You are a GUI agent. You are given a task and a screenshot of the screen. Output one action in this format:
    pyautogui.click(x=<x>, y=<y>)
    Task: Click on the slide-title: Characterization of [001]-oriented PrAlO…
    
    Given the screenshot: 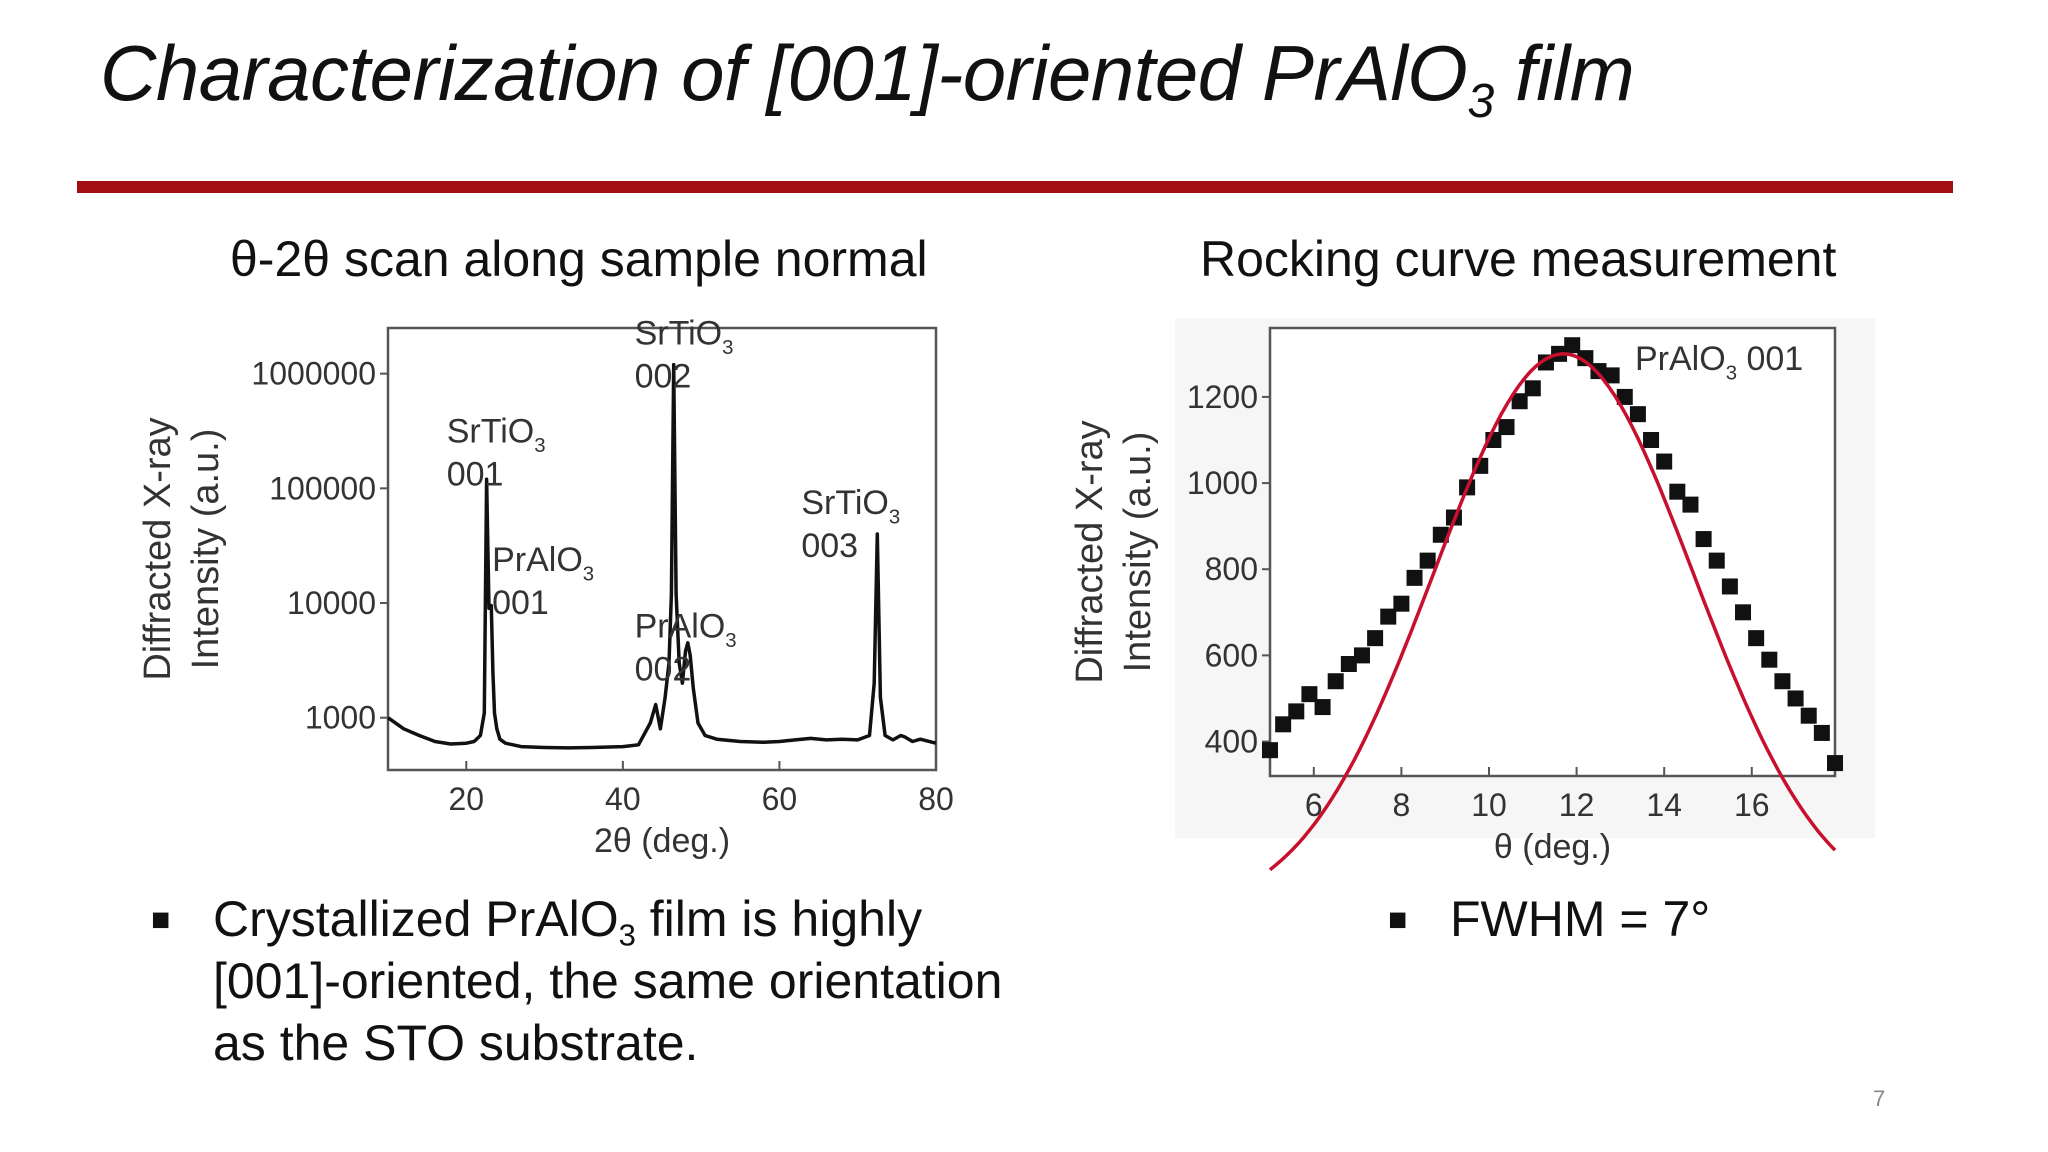 What is the action you would take?
    pyautogui.click(x=867, y=76)
    